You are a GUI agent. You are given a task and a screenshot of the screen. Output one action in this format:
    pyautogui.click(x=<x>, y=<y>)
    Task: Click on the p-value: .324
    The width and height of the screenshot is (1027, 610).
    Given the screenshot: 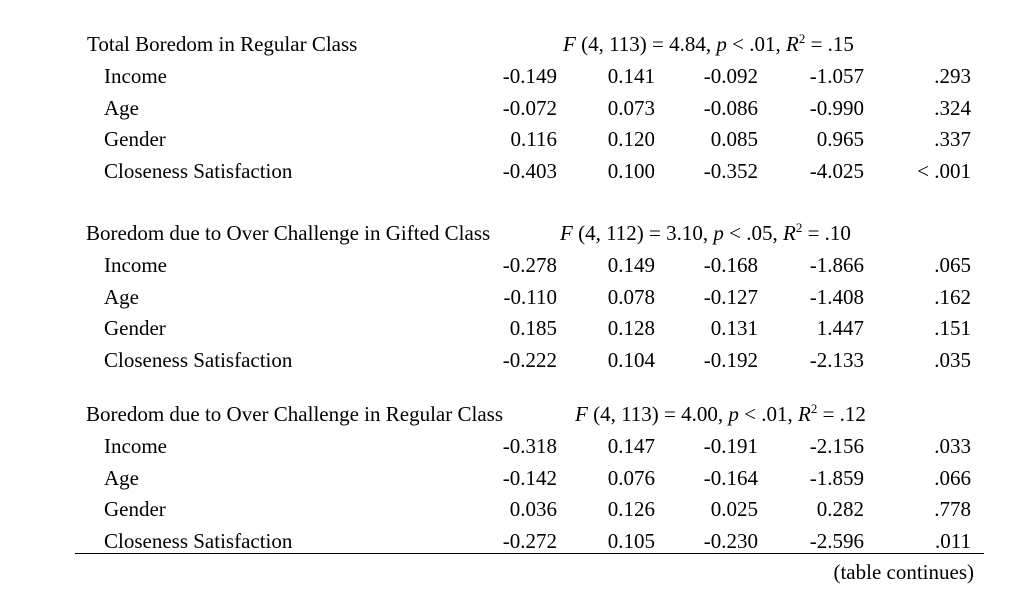 What is the action you would take?
    pyautogui.click(x=952, y=108)
    